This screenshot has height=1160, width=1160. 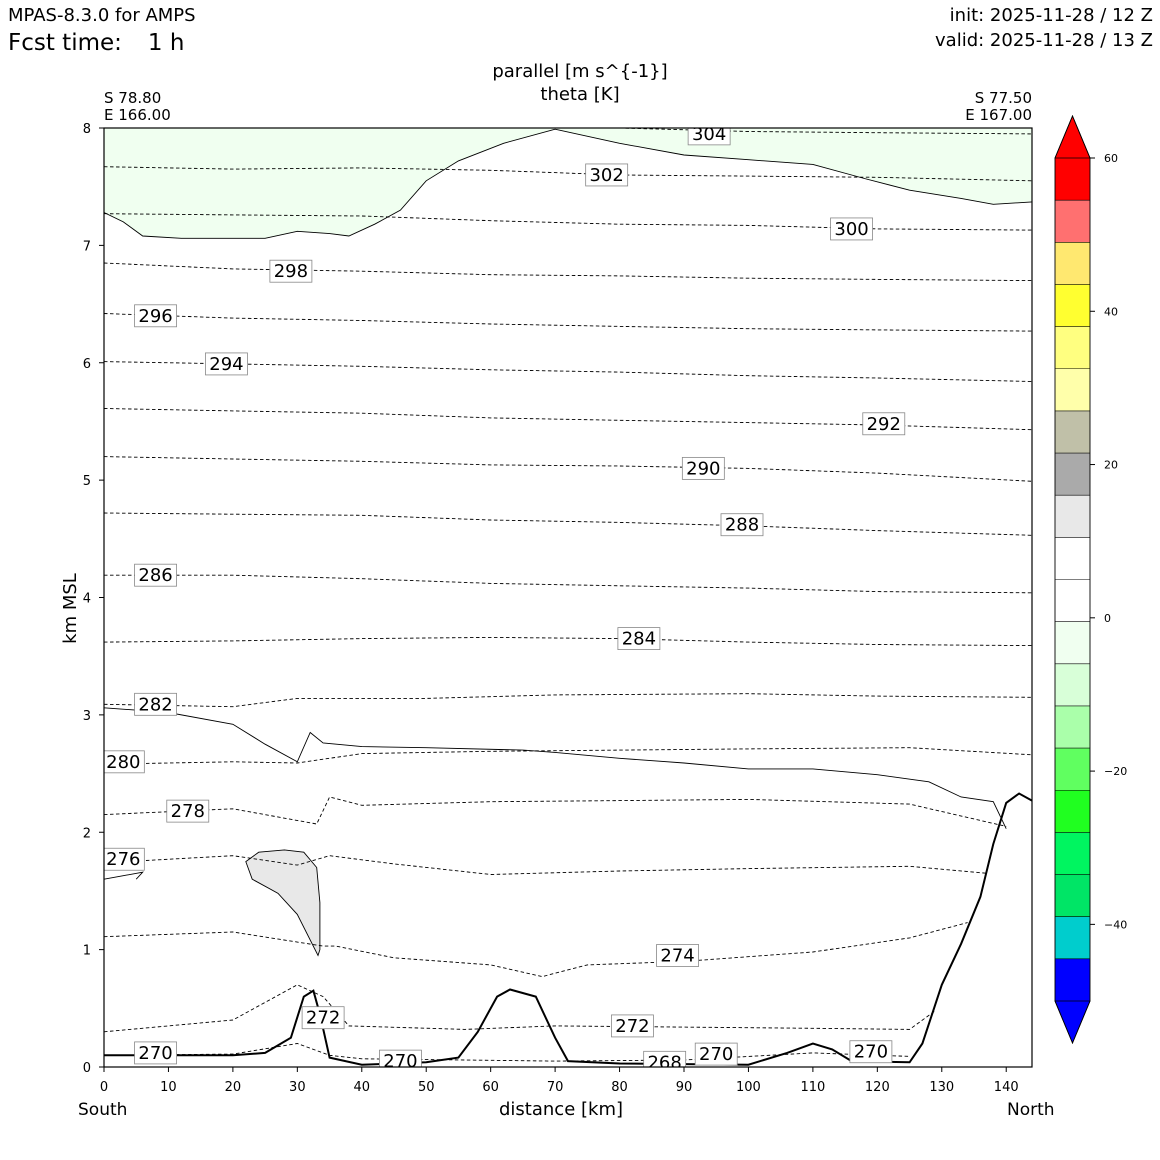 I want to click on contour-label-274: 274, so click(x=677, y=955).